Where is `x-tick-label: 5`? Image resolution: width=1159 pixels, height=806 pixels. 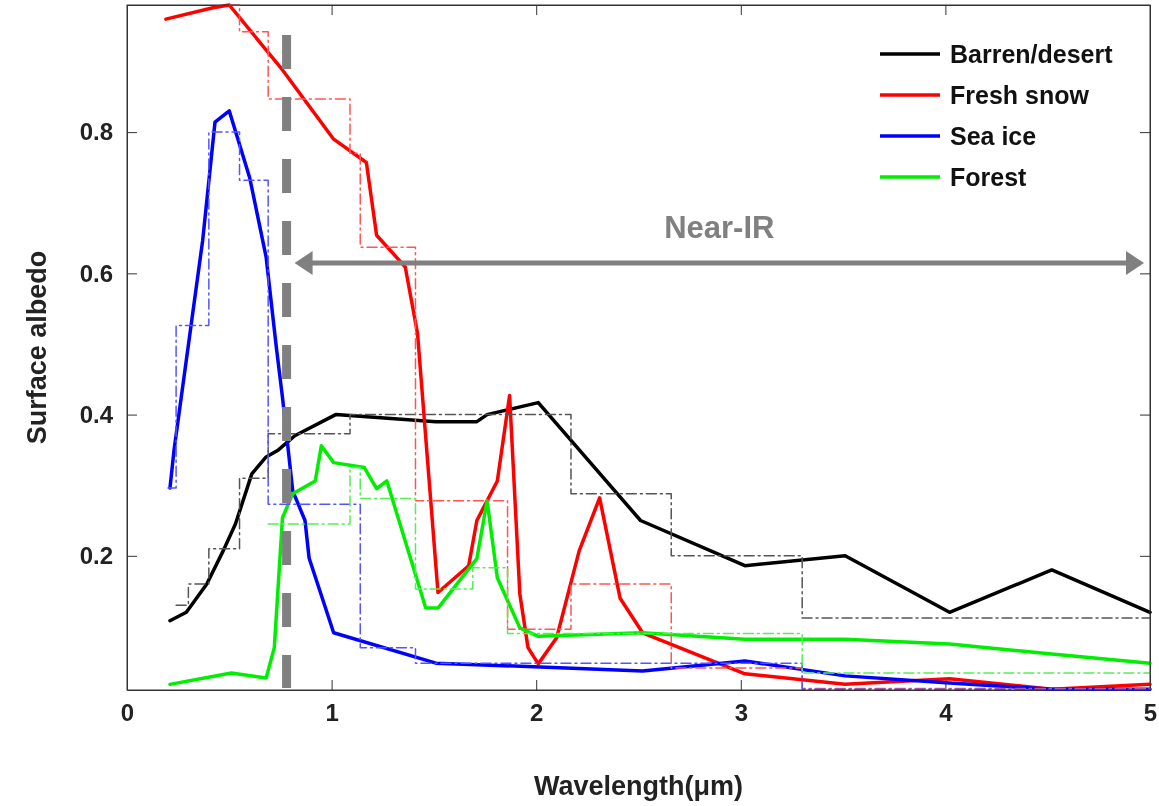
x-tick-label: 5 is located at coordinates (1150, 713).